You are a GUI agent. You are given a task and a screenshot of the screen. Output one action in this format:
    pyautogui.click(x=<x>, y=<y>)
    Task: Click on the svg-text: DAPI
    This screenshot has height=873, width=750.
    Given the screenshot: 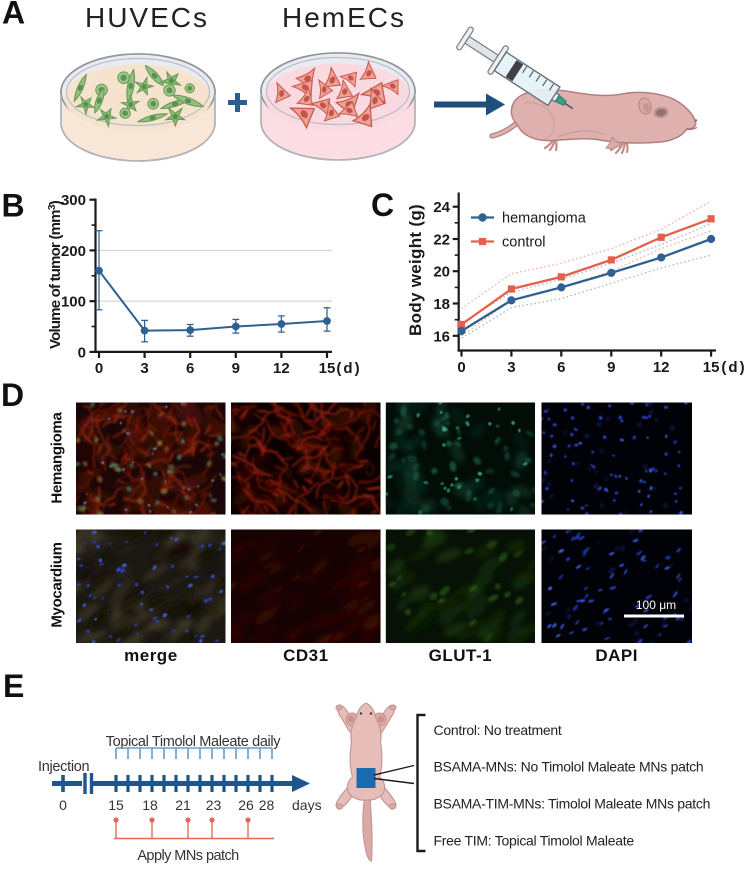 What is the action you would take?
    pyautogui.click(x=616, y=655)
    